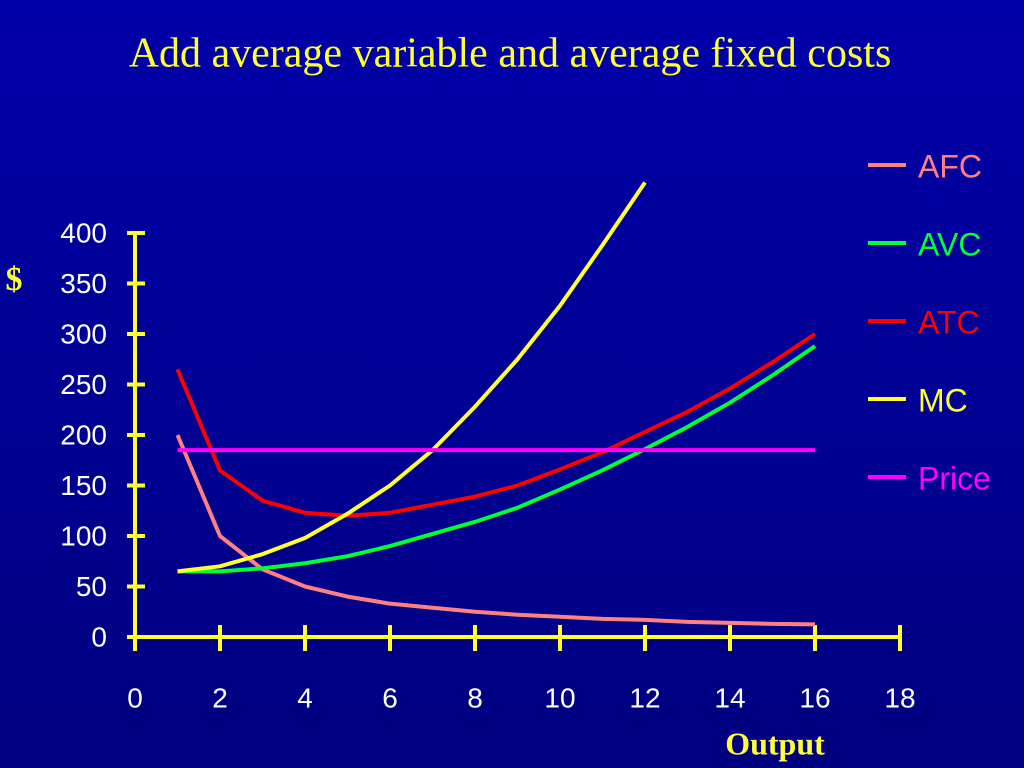 This screenshot has height=768, width=1024. I want to click on x-tick-label: 14, so click(729, 697).